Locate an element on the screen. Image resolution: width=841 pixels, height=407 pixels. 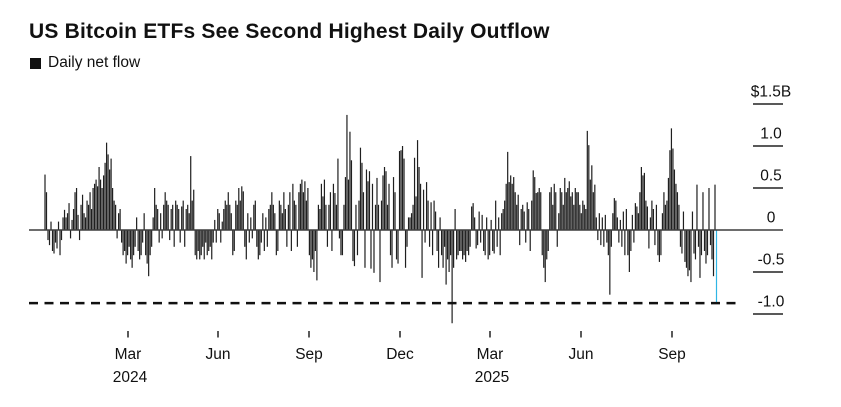
y-tick-label: 1.0 is located at coordinates (771, 134).